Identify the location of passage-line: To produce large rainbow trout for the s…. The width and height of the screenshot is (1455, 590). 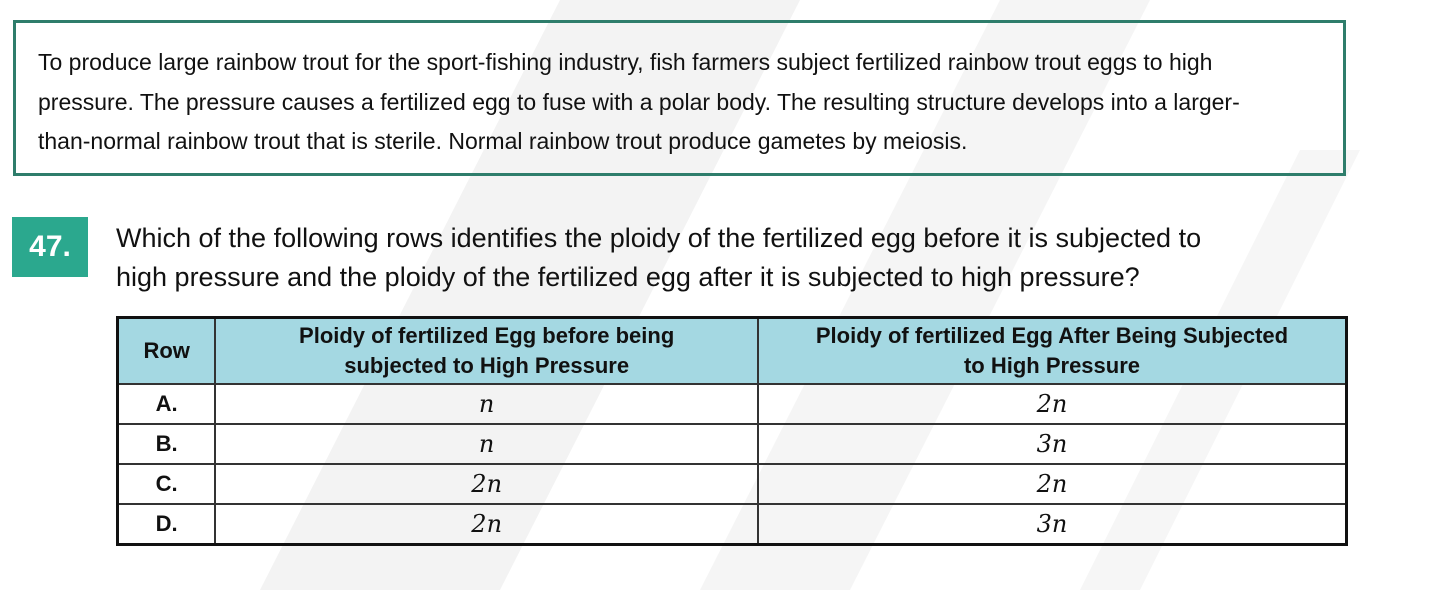
(625, 62).